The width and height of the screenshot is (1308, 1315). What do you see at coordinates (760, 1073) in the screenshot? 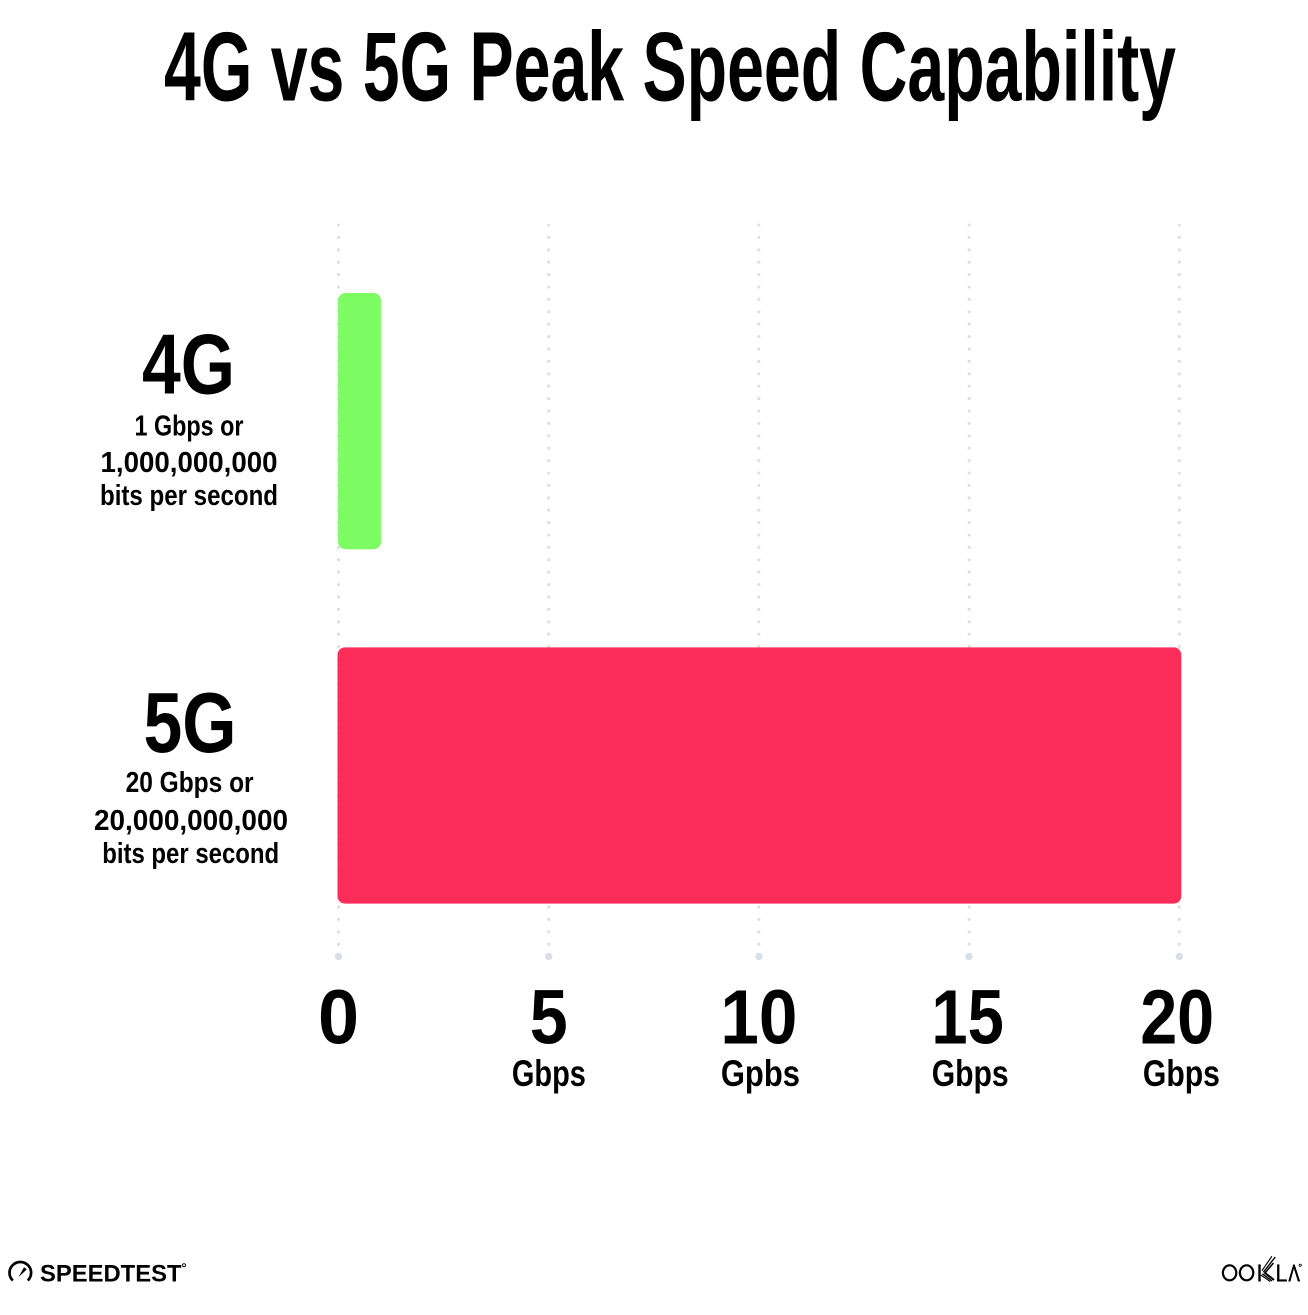
I see `svg-text: Gpbs` at bounding box center [760, 1073].